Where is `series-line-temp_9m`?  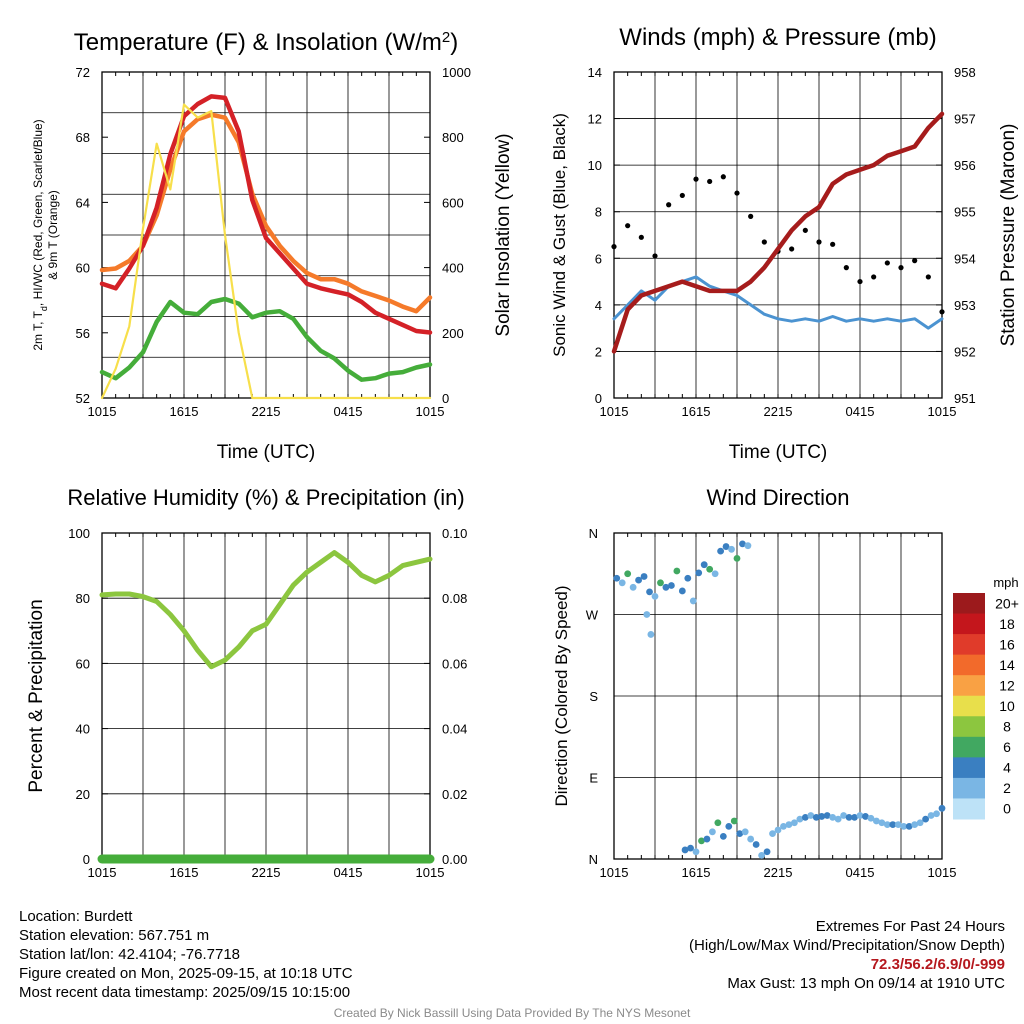
series-line-temp_9m is located at coordinates (266, 213).